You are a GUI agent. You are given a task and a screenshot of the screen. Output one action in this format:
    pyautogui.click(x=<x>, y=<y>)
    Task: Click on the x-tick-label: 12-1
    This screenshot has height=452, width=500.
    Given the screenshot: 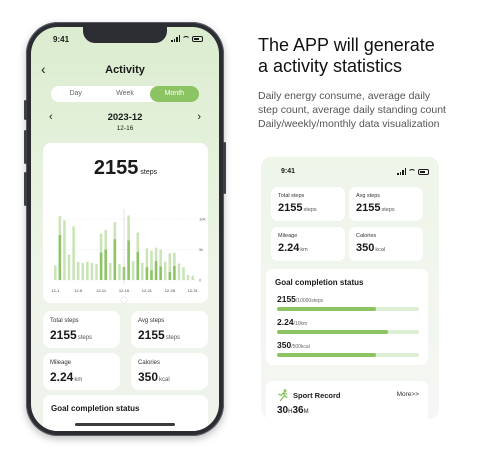 What is the action you would take?
    pyautogui.click(x=55, y=290)
    